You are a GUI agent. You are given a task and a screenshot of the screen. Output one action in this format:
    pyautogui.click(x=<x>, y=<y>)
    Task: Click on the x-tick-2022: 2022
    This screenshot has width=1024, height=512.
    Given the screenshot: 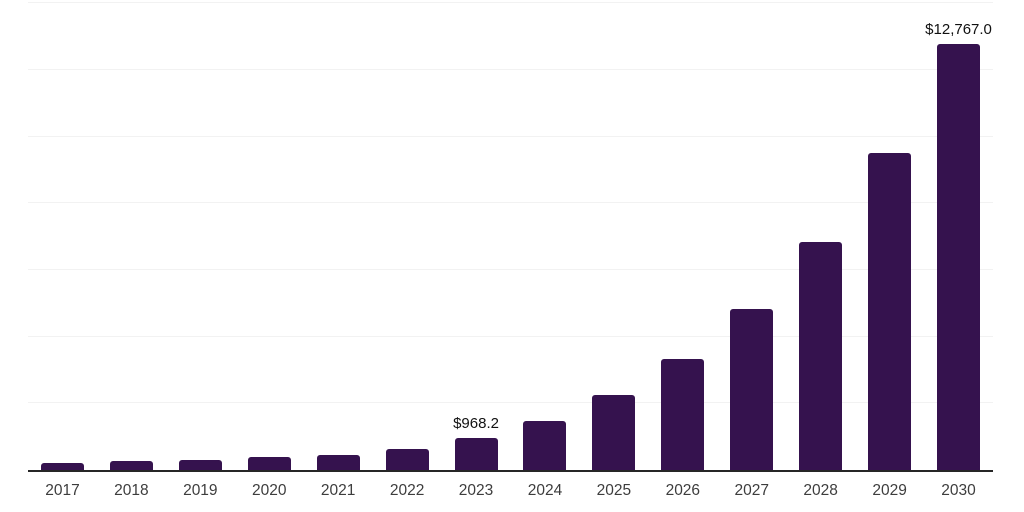 What is the action you would take?
    pyautogui.click(x=407, y=490)
    